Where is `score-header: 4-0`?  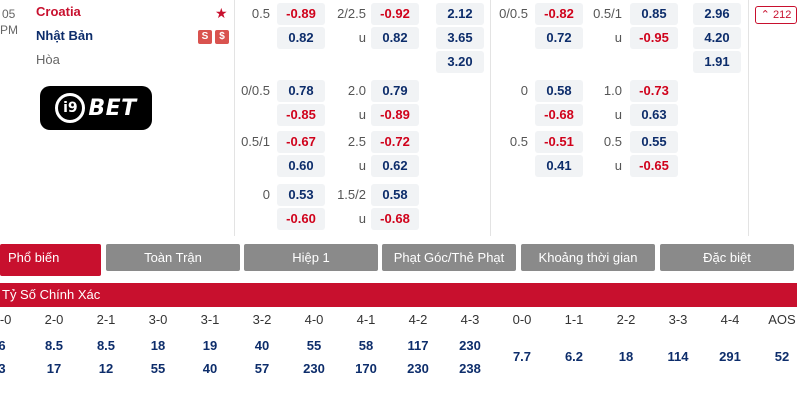 score-header: 4-0 is located at coordinates (314, 319).